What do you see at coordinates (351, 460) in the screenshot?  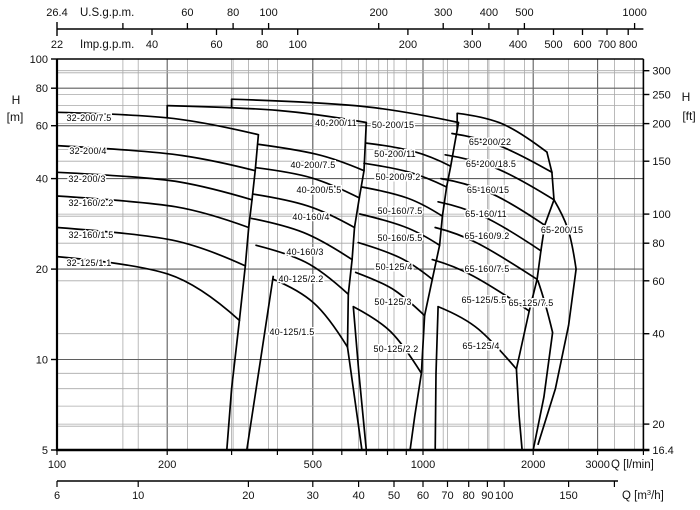 I see `bottom-axis-q-lmin: 100 200 500 1000 2000 3000 Q [l/min]` at bounding box center [351, 460].